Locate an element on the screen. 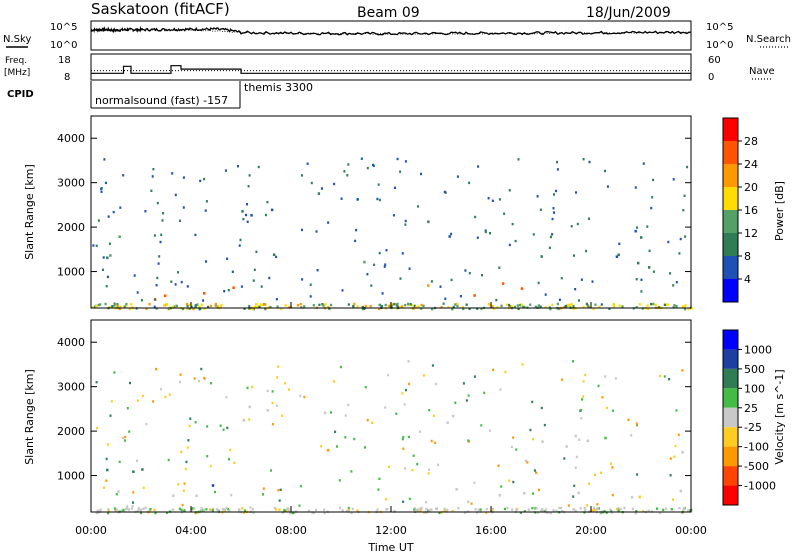 The image size is (800, 554). velocity-colorbar-tick-label: -1000 is located at coordinates (760, 486).